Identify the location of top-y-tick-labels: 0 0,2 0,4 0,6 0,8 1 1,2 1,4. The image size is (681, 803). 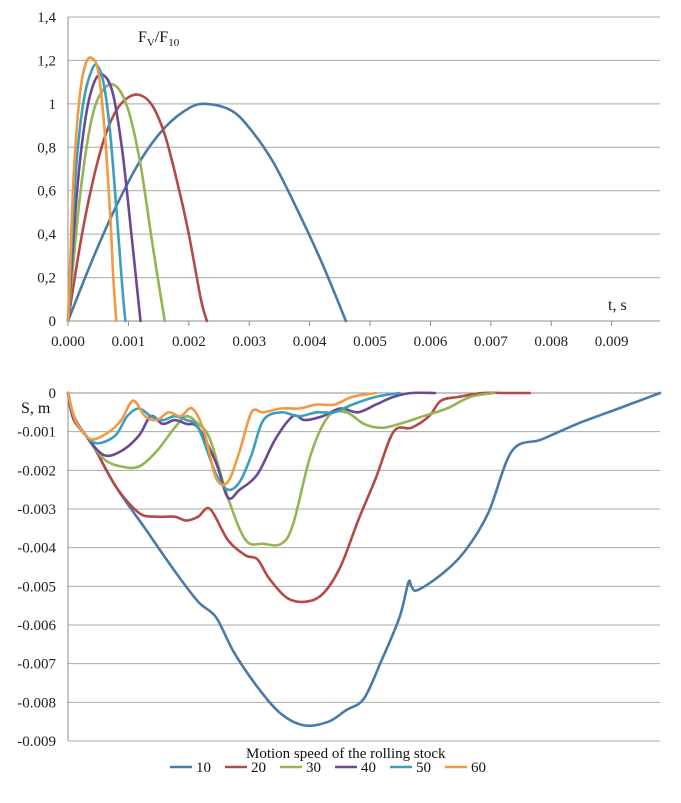
(46, 170).